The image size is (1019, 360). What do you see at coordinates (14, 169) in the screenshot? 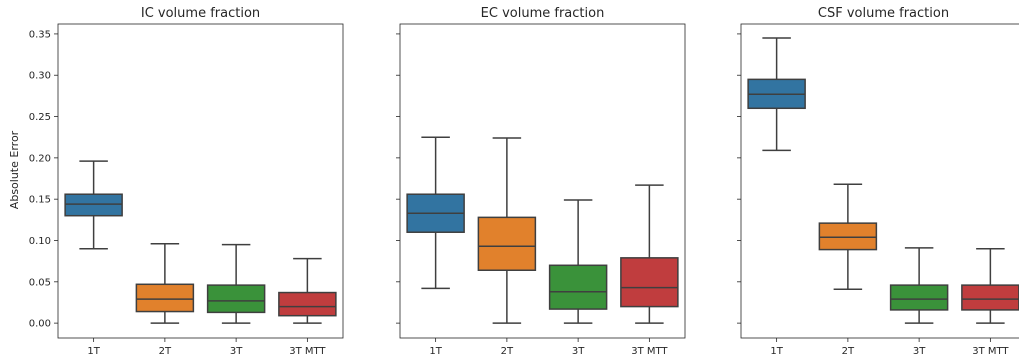
I see `y-axis-label: Absolute Error` at bounding box center [14, 169].